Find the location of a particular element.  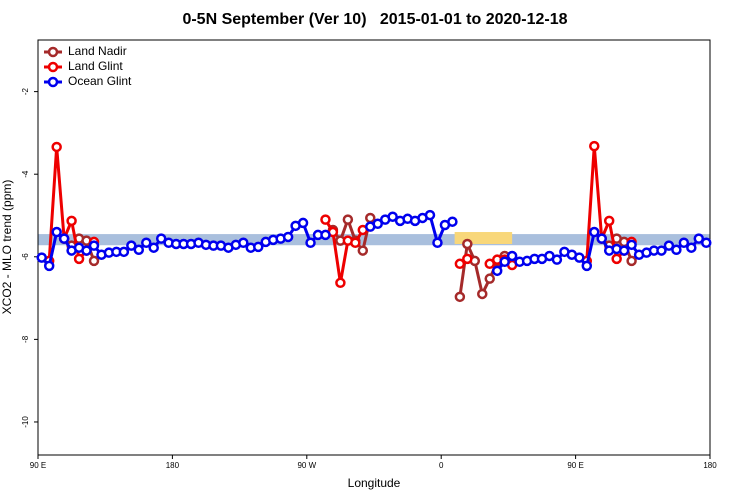

x-axis-label: Longitude is located at coordinates (374, 483).